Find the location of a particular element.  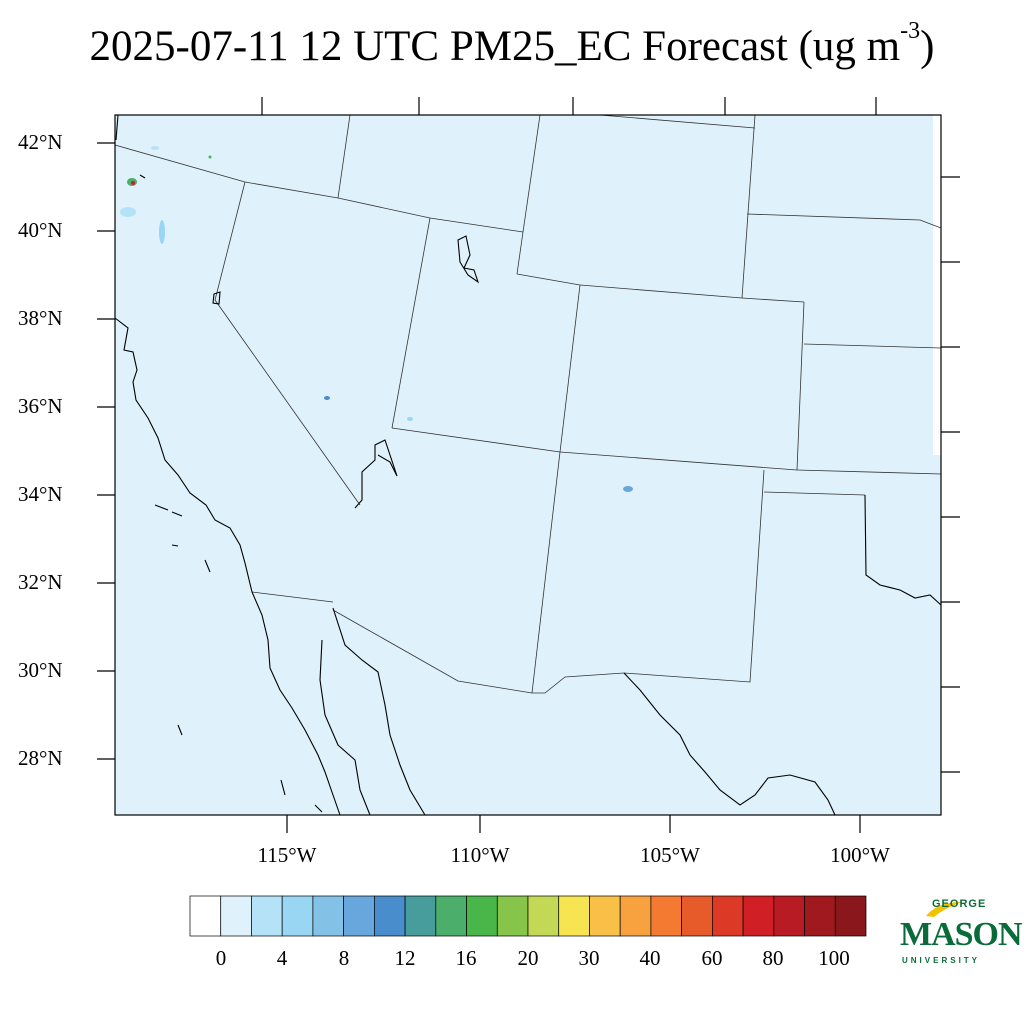

lon-label: 105°W is located at coordinates (670, 855).